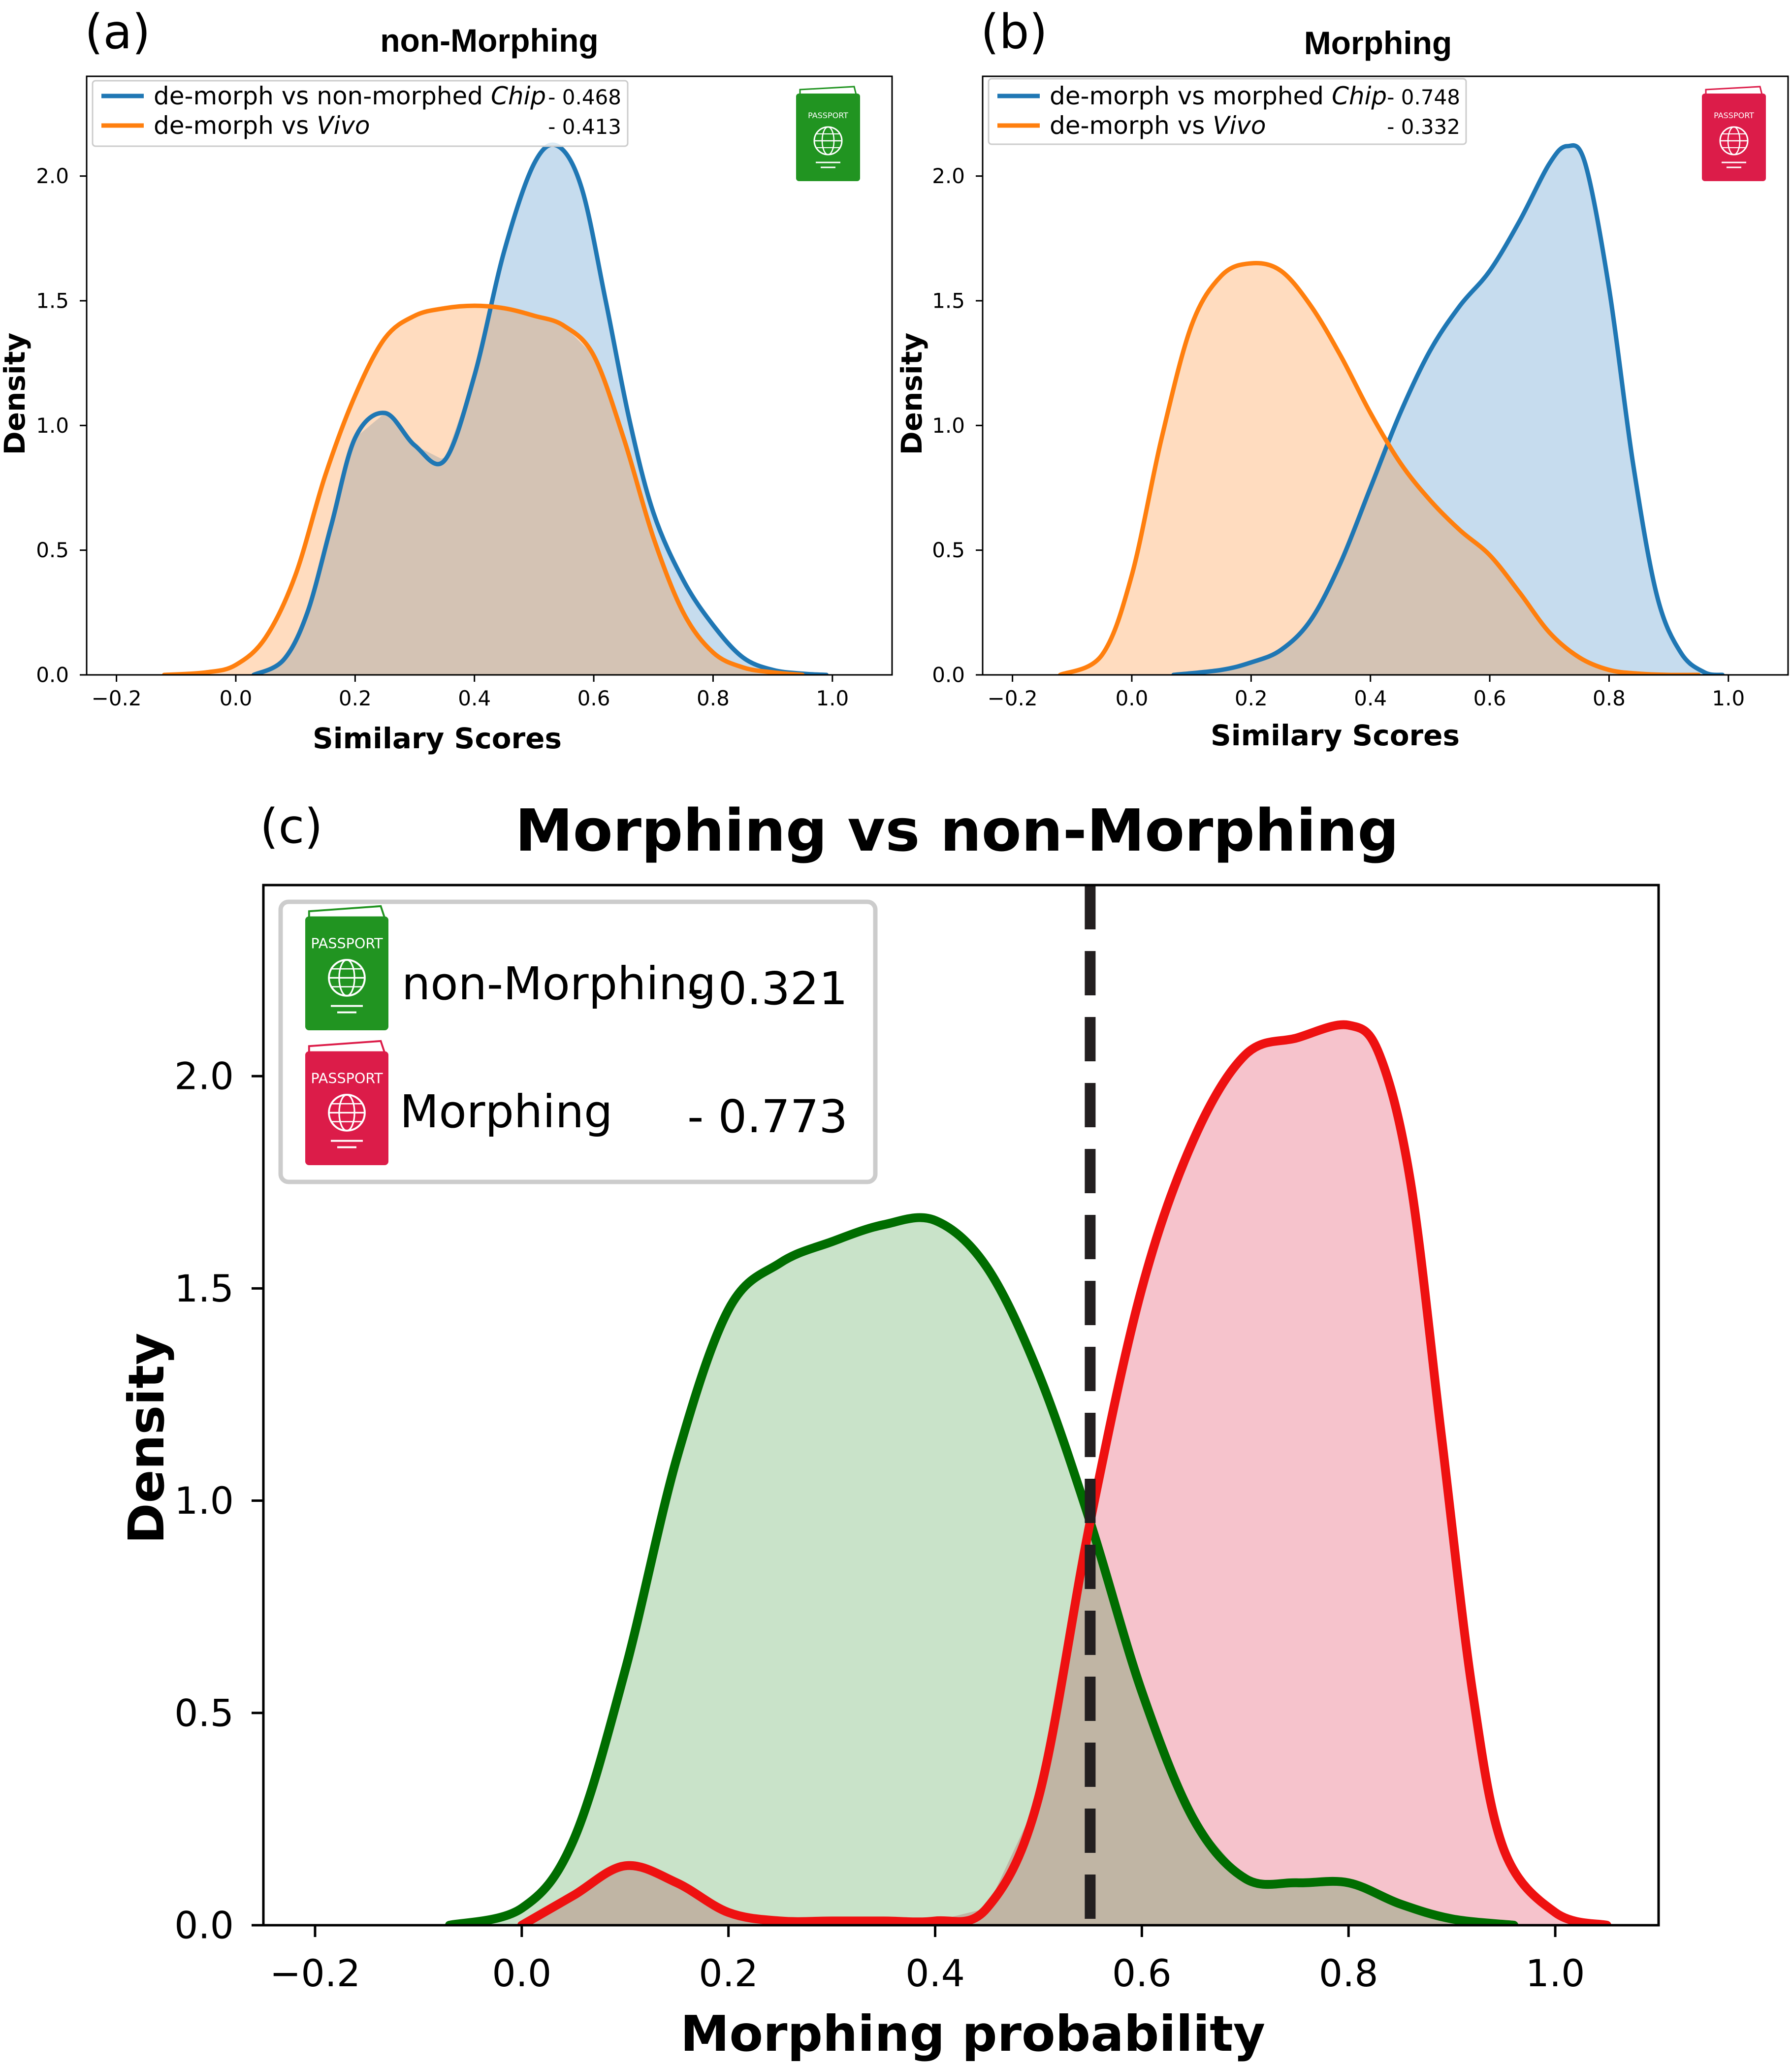 This screenshot has height=2066, width=1792. Describe the element at coordinates (1378, 43) in the screenshot. I see `panel-b-title: Morphing` at that location.